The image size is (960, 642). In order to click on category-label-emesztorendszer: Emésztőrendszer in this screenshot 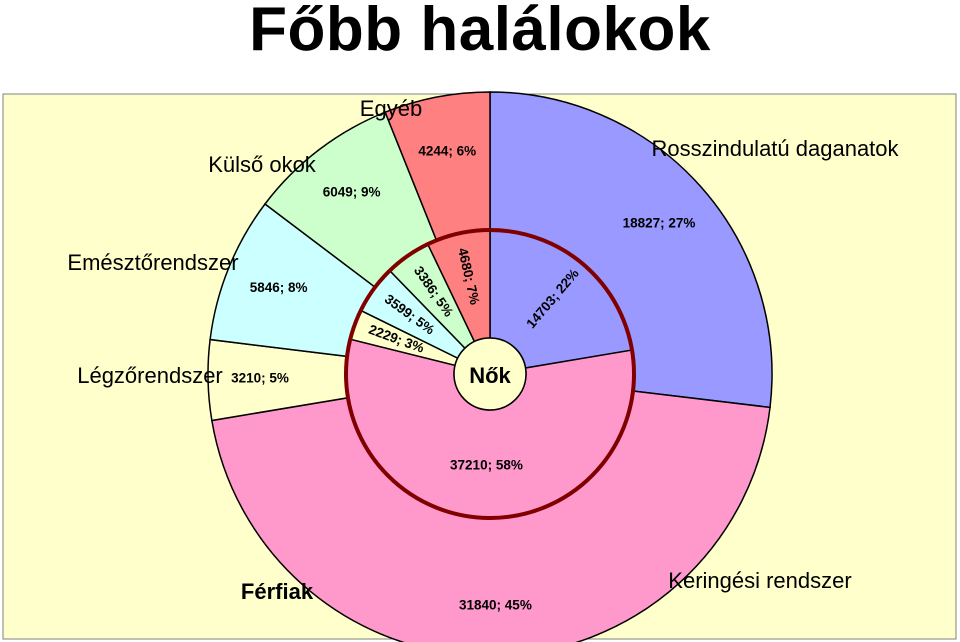, I will do `click(152, 262)`.